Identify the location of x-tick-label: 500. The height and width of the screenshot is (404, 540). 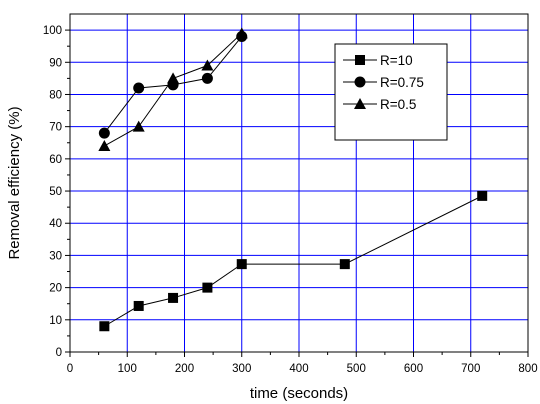
(356, 369).